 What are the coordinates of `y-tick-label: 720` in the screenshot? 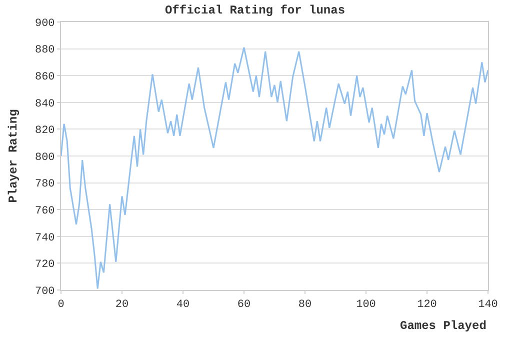 It's located at (44, 265).